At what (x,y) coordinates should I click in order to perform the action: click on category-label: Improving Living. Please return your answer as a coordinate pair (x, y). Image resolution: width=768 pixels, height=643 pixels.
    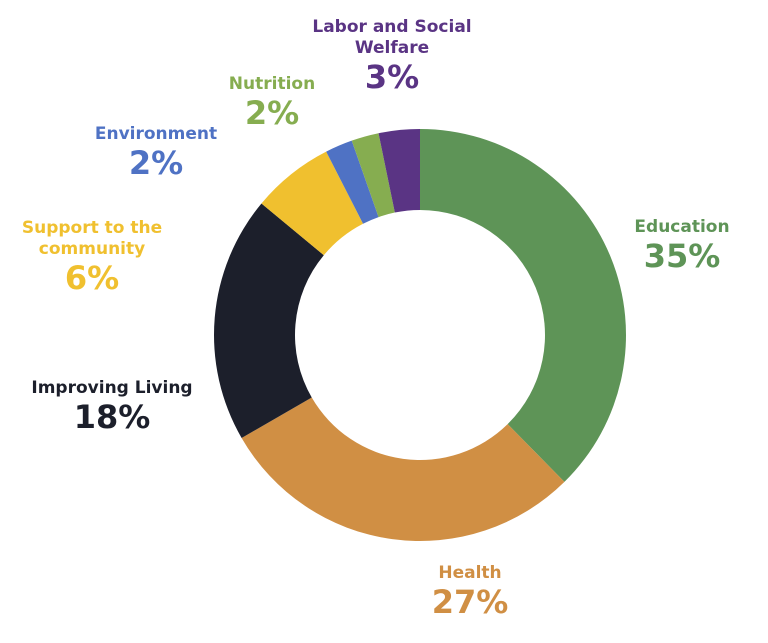
    Looking at the image, I should click on (112, 388).